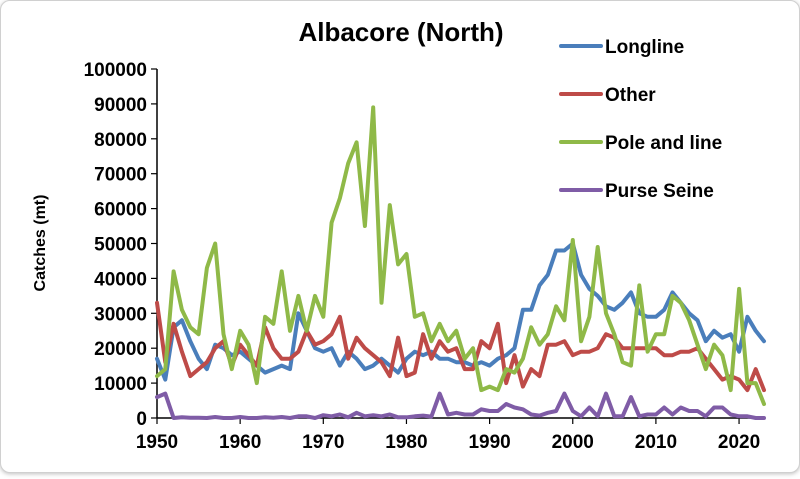 The width and height of the screenshot is (800, 479). Describe the element at coordinates (739, 442) in the screenshot. I see `x-tick-label: 2020` at that location.